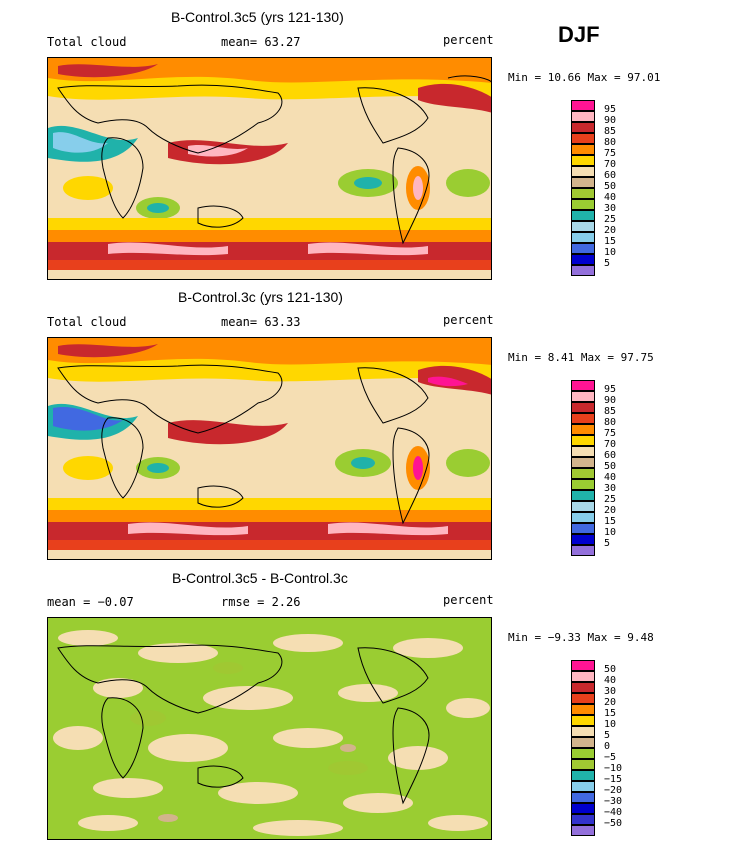 The width and height of the screenshot is (733, 845). I want to click on legend-1-label: 25, so click(610, 219).